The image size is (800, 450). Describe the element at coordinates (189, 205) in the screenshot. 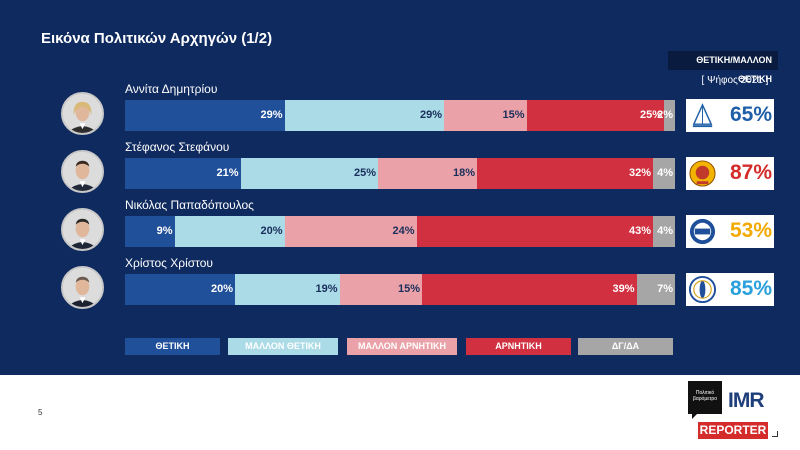

I see `candidate-name: Νικόλας Παπαδόπουλος` at that location.